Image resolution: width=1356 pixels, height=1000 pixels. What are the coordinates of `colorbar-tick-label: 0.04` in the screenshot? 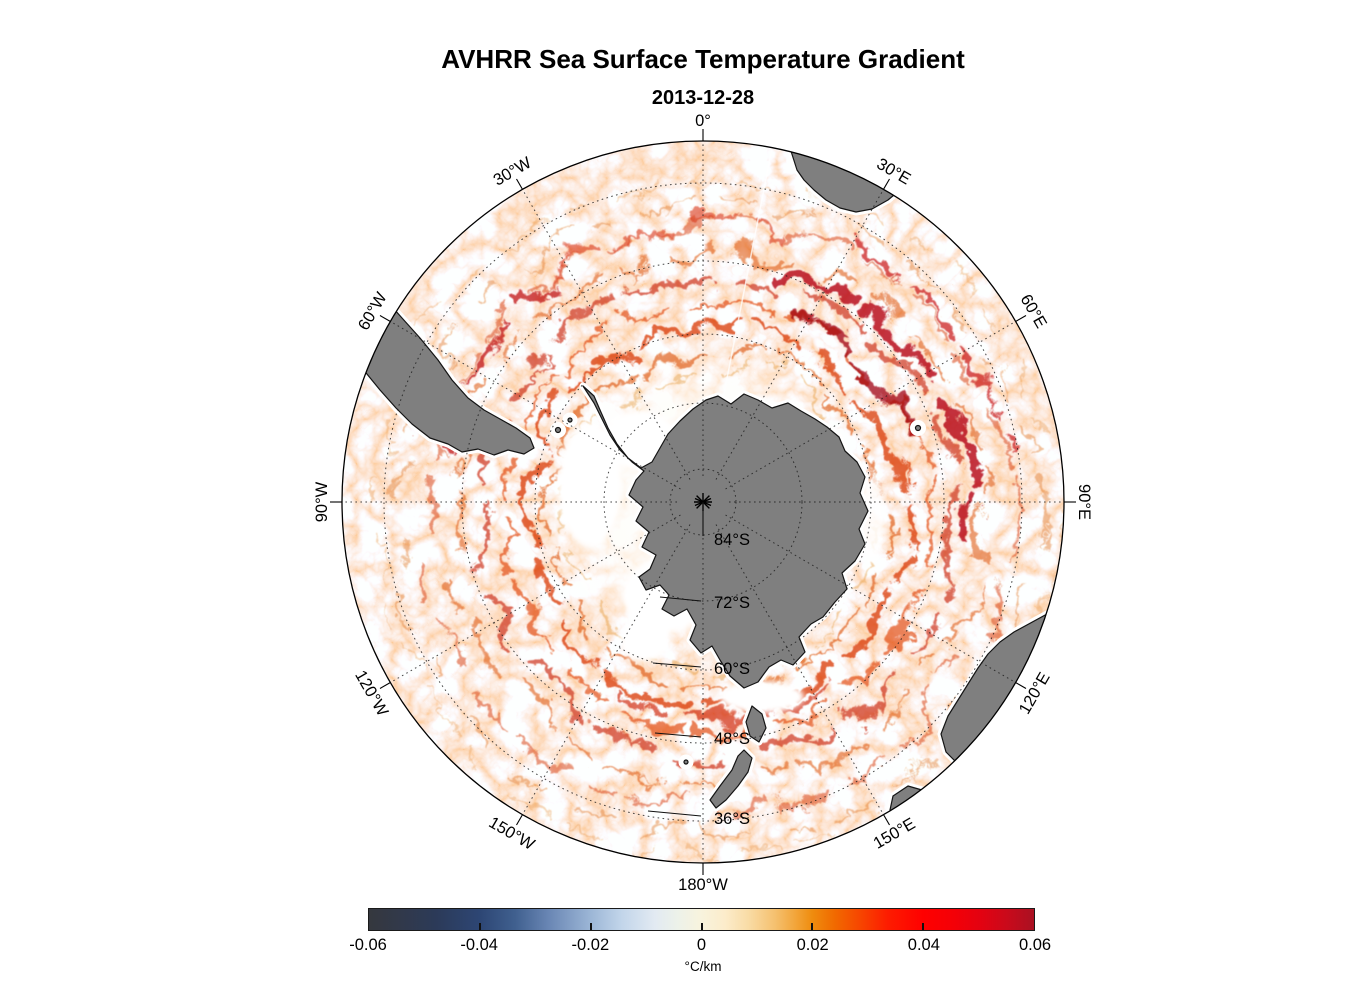 It's located at (923, 945).